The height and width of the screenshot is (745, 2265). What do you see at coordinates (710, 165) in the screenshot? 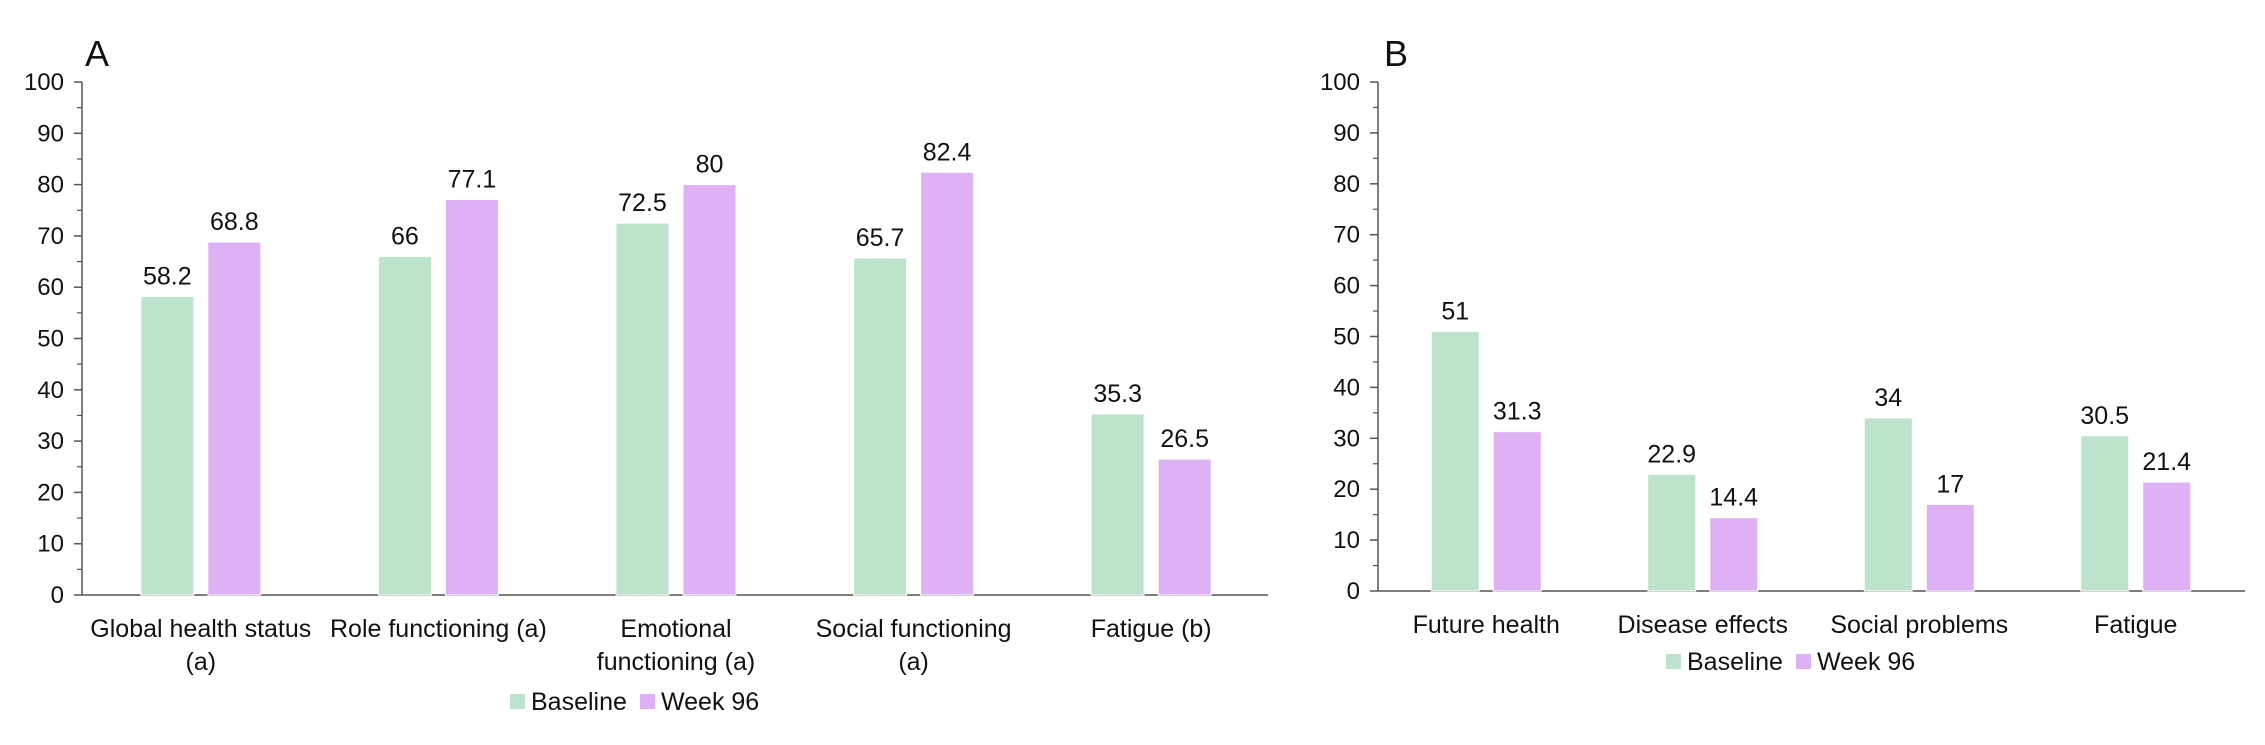
I see `chart-a-data-label: 80` at bounding box center [710, 165].